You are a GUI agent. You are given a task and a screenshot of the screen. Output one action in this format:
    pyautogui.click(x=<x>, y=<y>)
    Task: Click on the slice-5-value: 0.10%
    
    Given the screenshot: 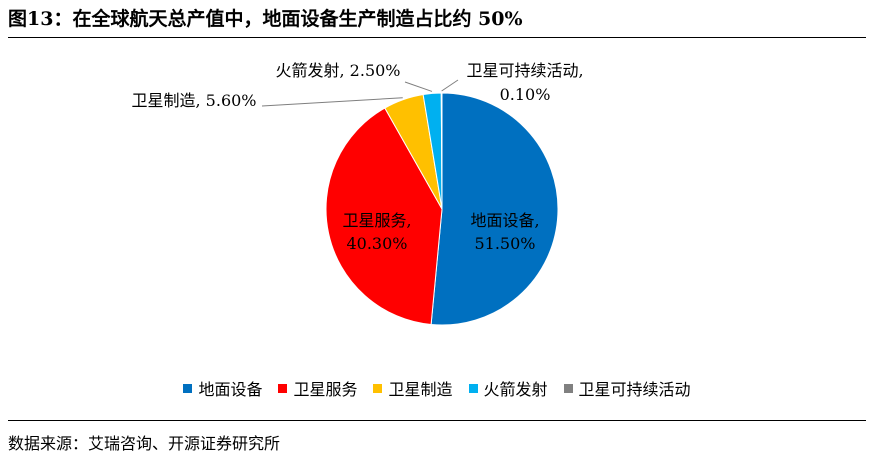 What is the action you would take?
    pyautogui.click(x=525, y=94)
    